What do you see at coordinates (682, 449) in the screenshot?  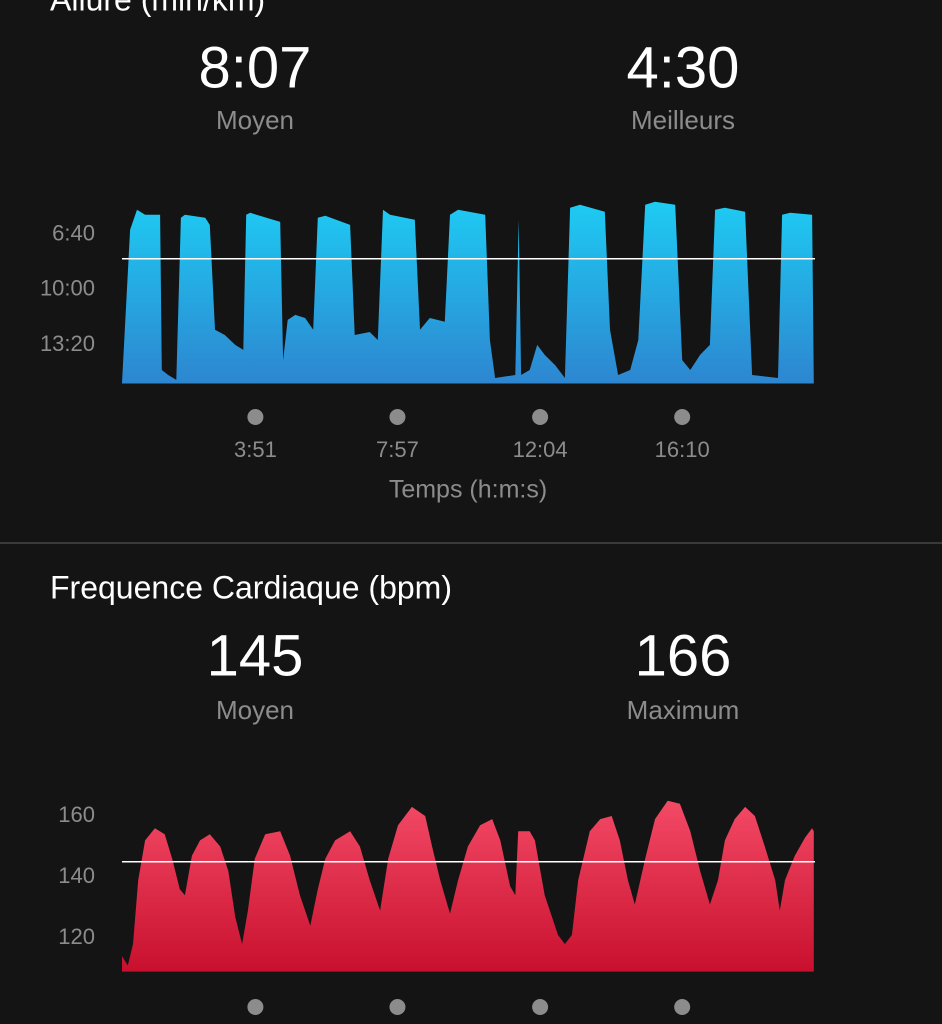 I see `x-tick-label: 16:10` at bounding box center [682, 449].